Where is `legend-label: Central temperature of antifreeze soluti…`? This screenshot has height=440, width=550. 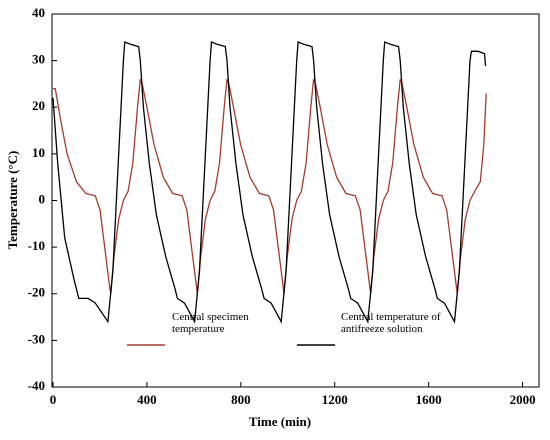
legend-label: Central temperature of antifreeze soluti… is located at coordinates (391, 323).